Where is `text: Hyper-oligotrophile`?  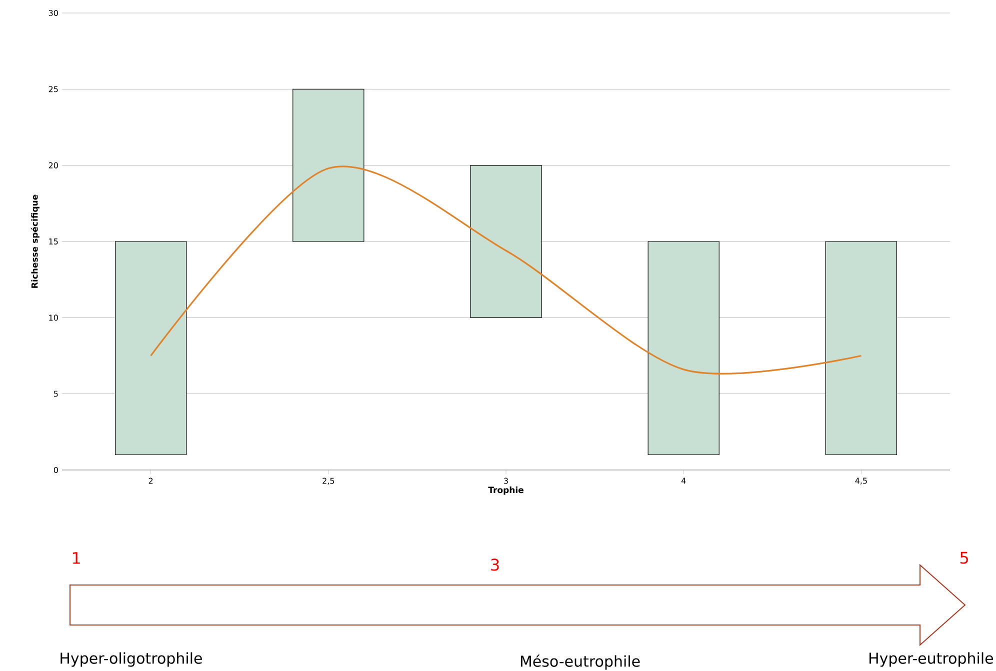 text: Hyper-oligotrophile is located at coordinates (131, 659).